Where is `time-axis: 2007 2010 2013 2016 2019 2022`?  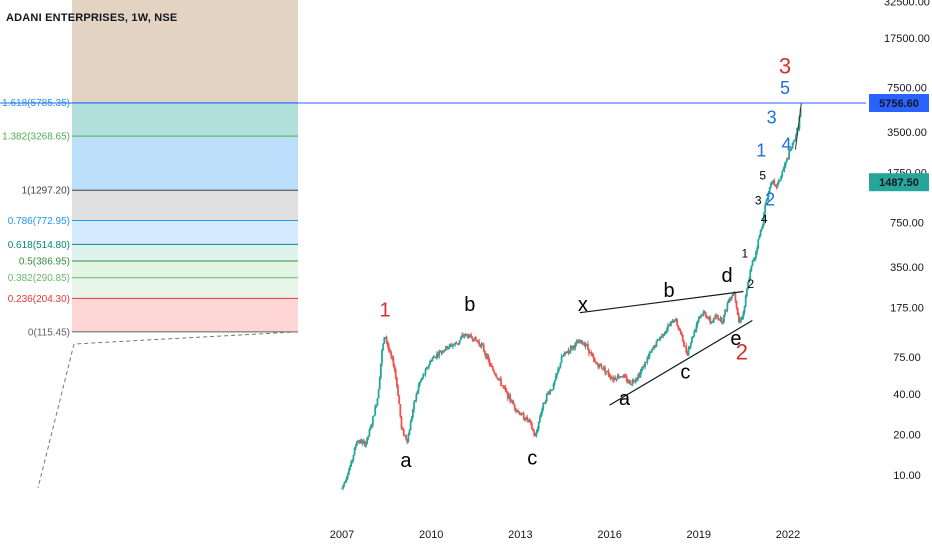
time-axis: 2007 2010 2013 2016 2019 2022 is located at coordinates (565, 535).